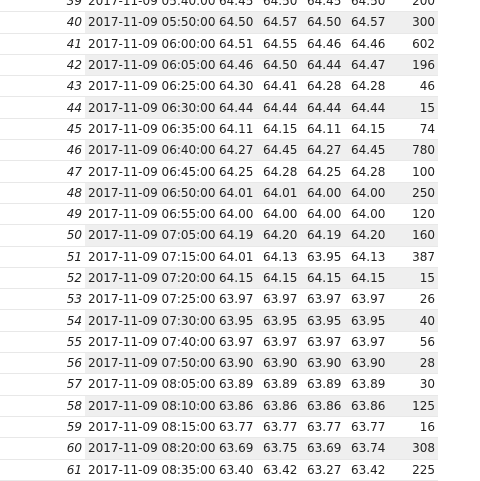 This screenshot has width=480, height=481. Describe the element at coordinates (415, 22) in the screenshot. I see `volume-cell: 300` at that location.